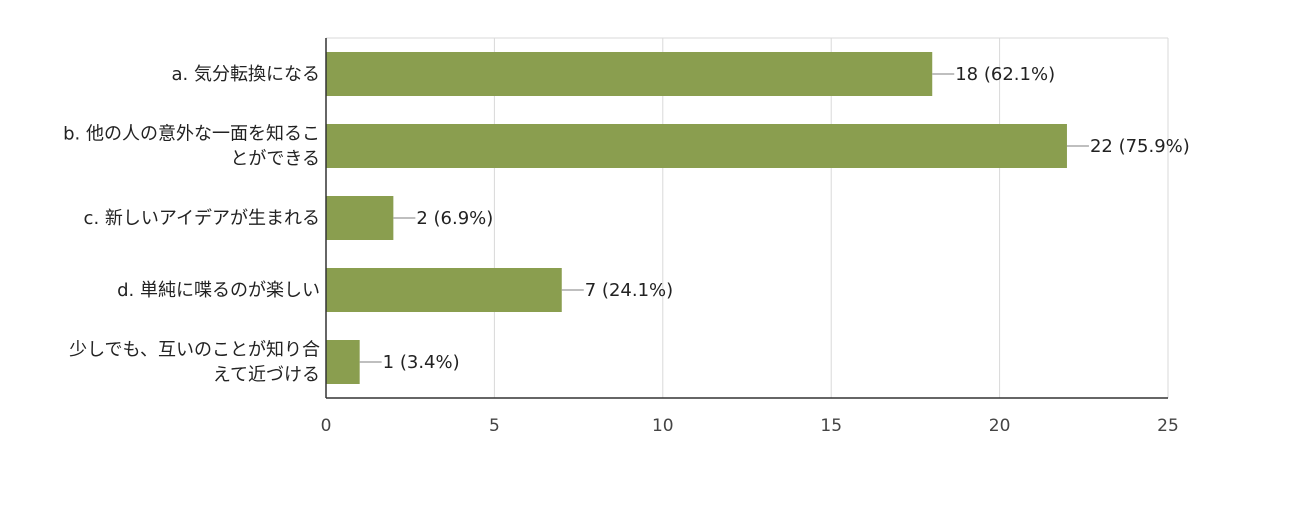 The width and height of the screenshot is (1302, 508). Describe the element at coordinates (266, 375) in the screenshot. I see `category-label: えて近づける` at that location.